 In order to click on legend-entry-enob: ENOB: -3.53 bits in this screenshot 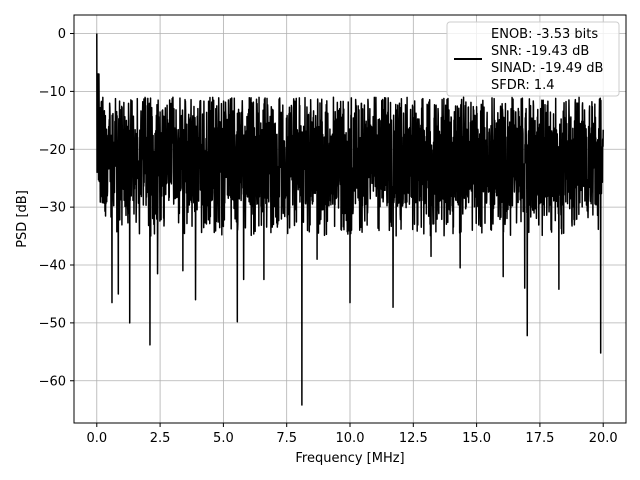, I will do `click(544, 34)`.